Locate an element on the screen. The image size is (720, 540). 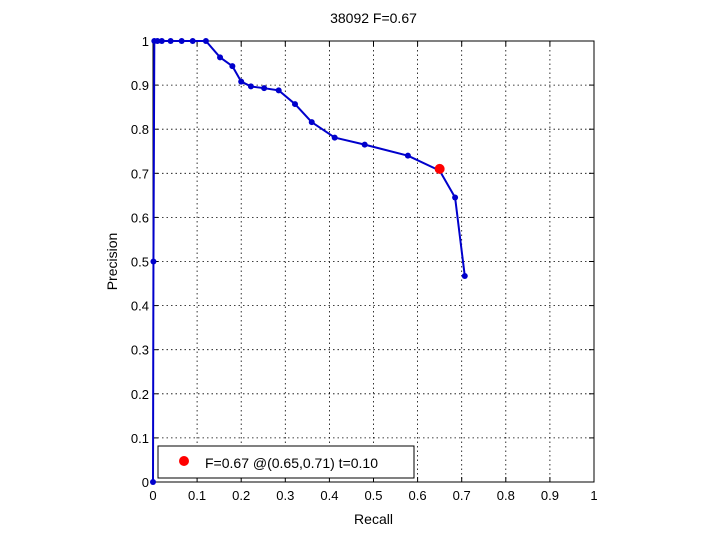
x-tick-label: 0.2 is located at coordinates (241, 495).